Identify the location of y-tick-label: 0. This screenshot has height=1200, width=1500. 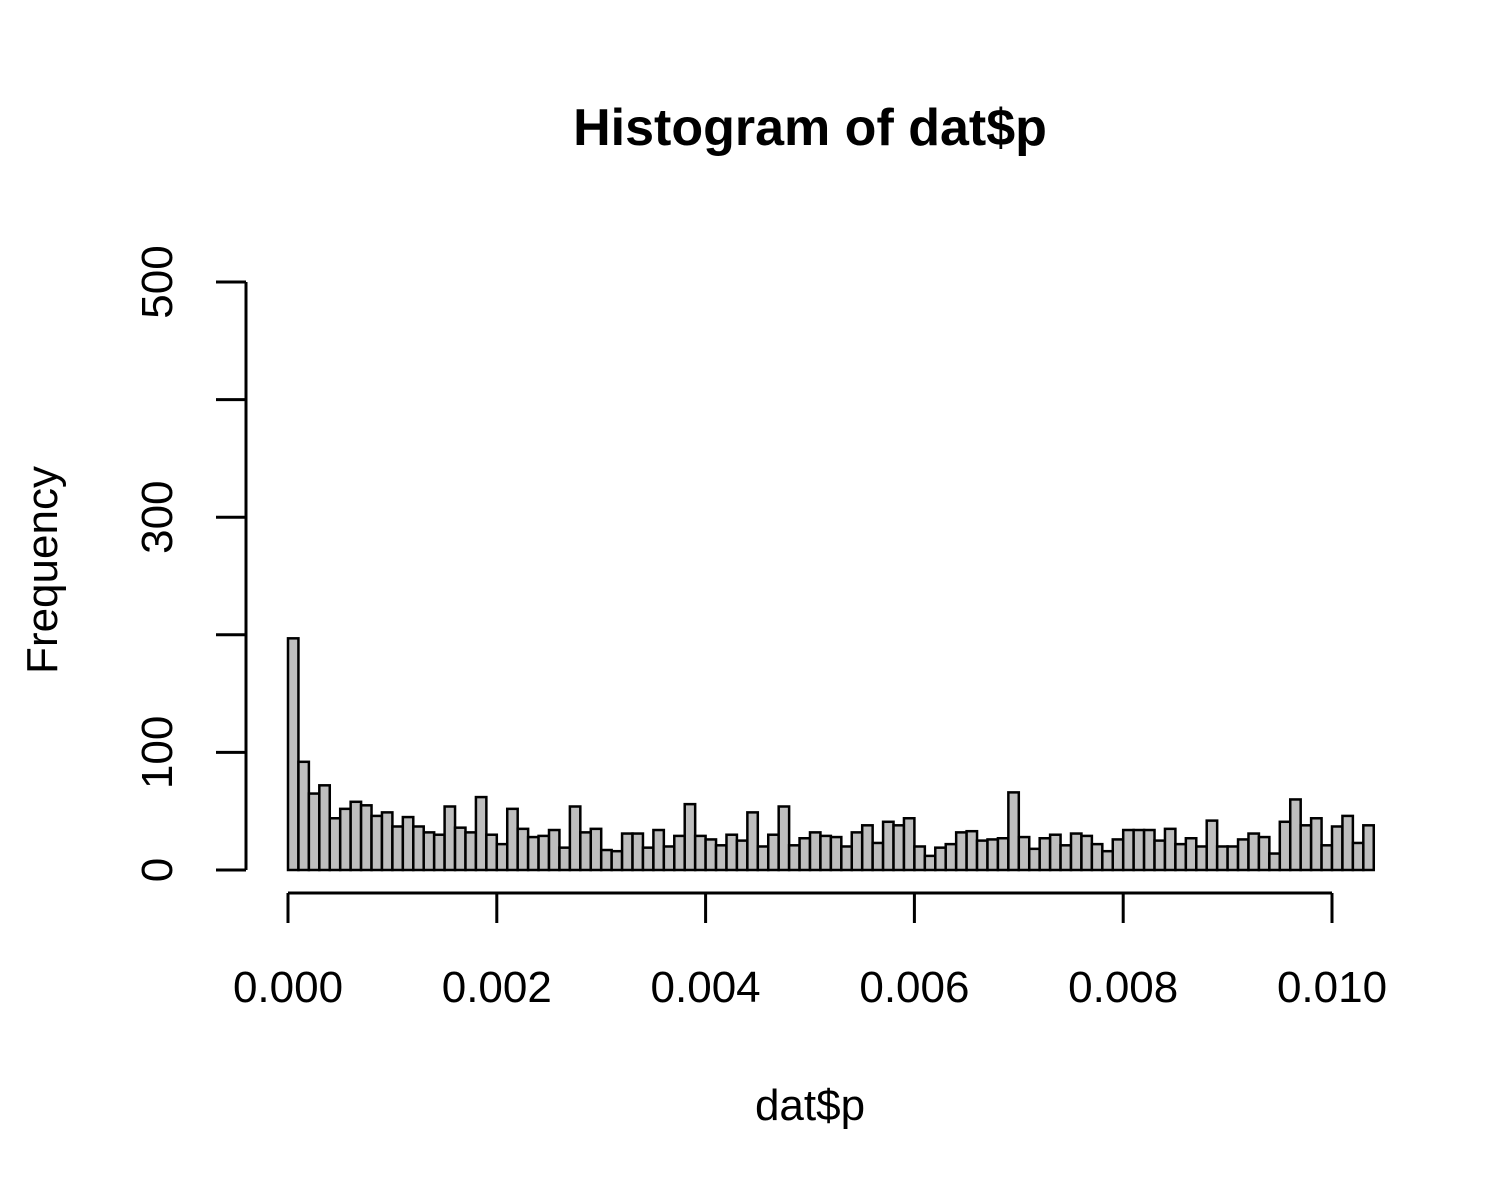
(157, 870).